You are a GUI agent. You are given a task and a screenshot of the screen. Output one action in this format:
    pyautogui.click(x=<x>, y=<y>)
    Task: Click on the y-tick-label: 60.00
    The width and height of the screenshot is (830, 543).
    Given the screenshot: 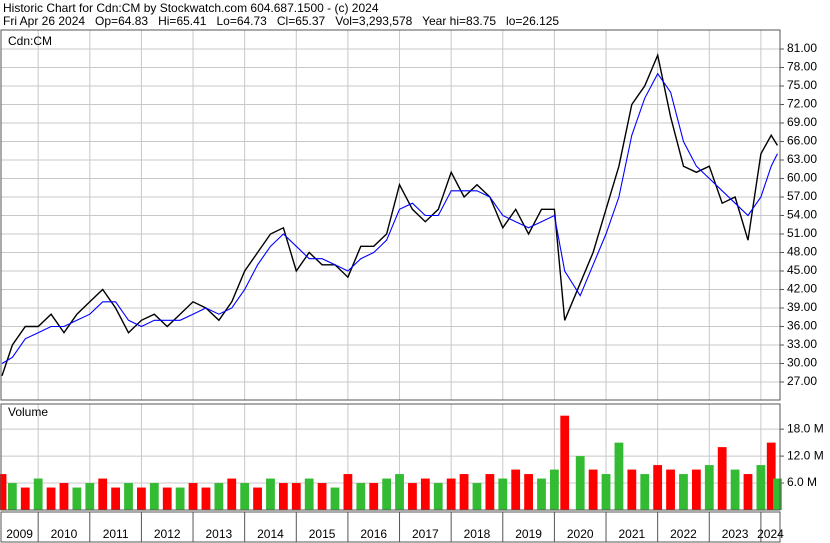 What is the action you would take?
    pyautogui.click(x=802, y=178)
    